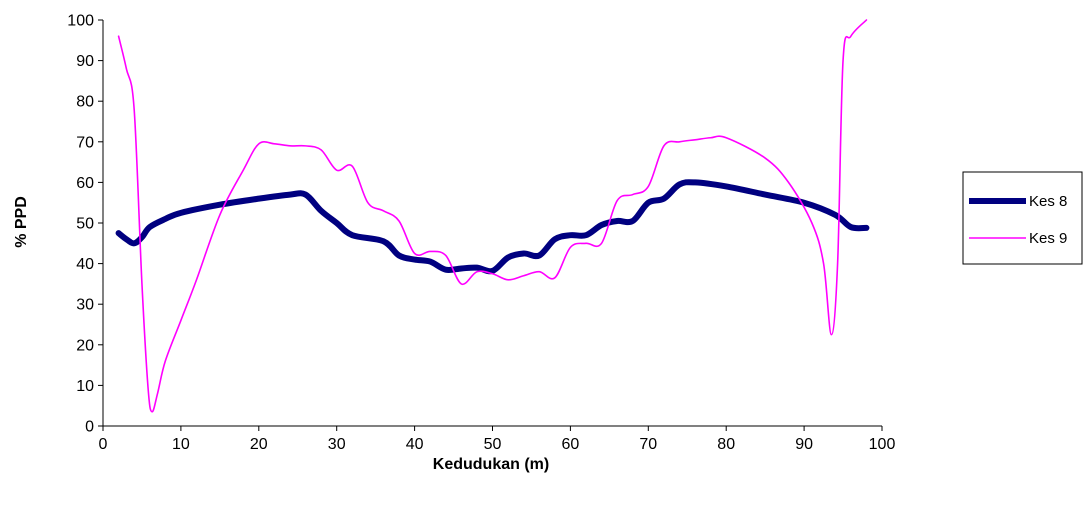  Describe the element at coordinates (259, 444) in the screenshot. I see `x-tick-label: 20` at that location.